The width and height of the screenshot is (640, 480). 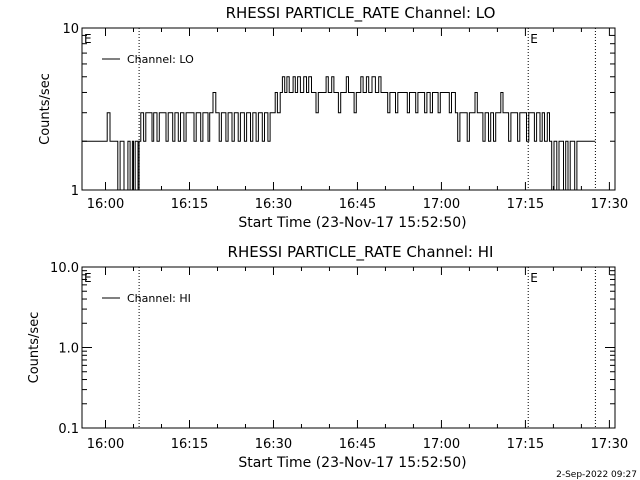 What do you see at coordinates (75, 191) in the screenshot?
I see `panel1-y-tick-label: 1` at bounding box center [75, 191].